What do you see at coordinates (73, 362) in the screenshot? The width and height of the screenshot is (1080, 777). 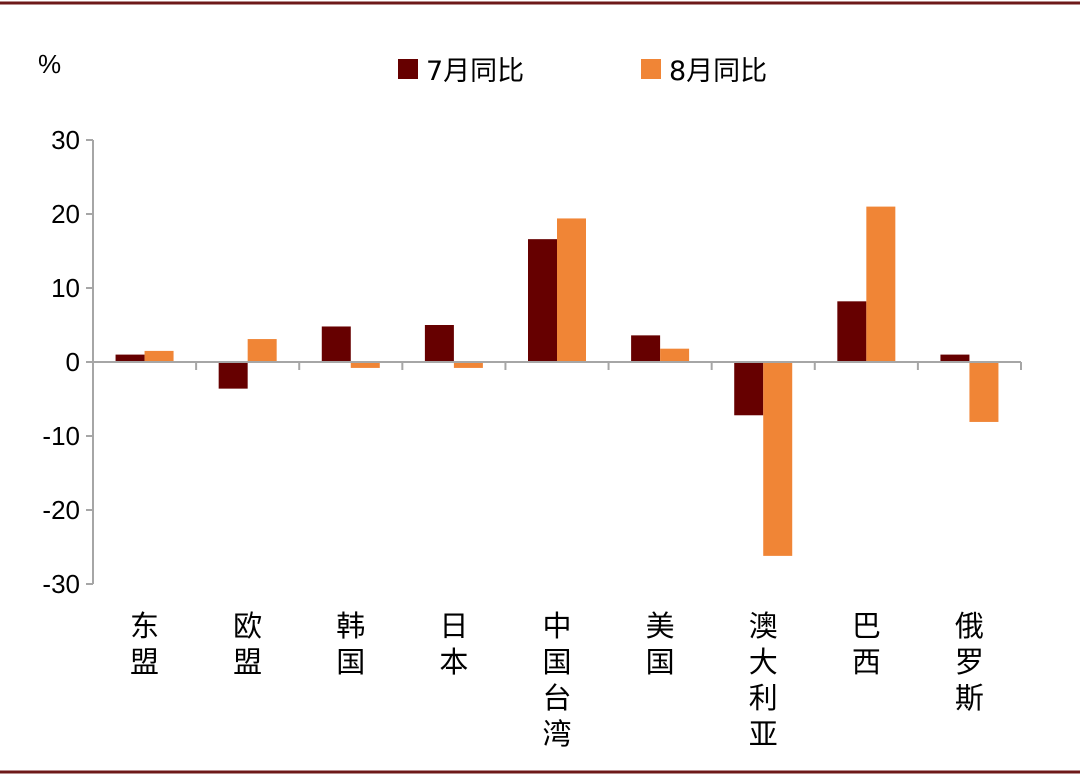 I see `y-tick-label: 0` at bounding box center [73, 362].